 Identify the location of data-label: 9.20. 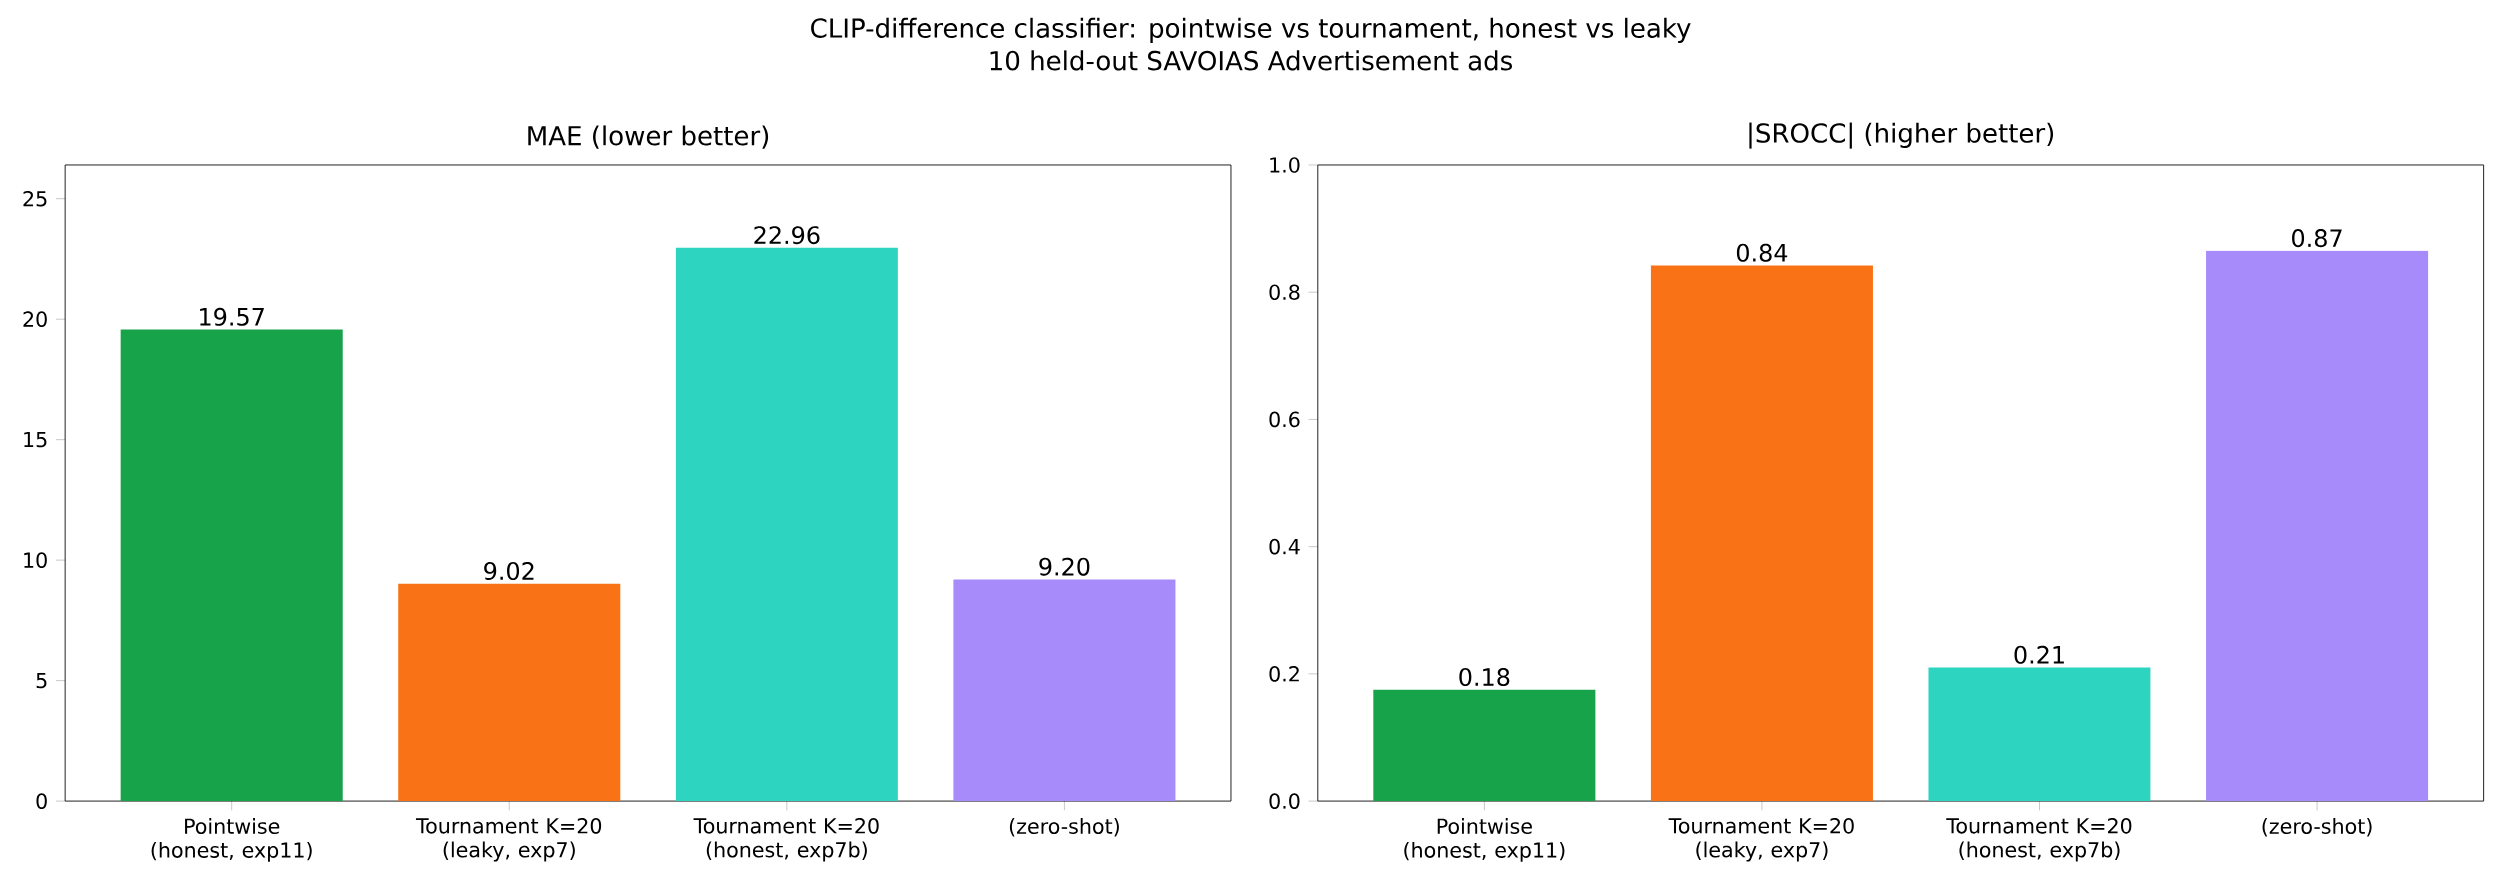
(1064, 566).